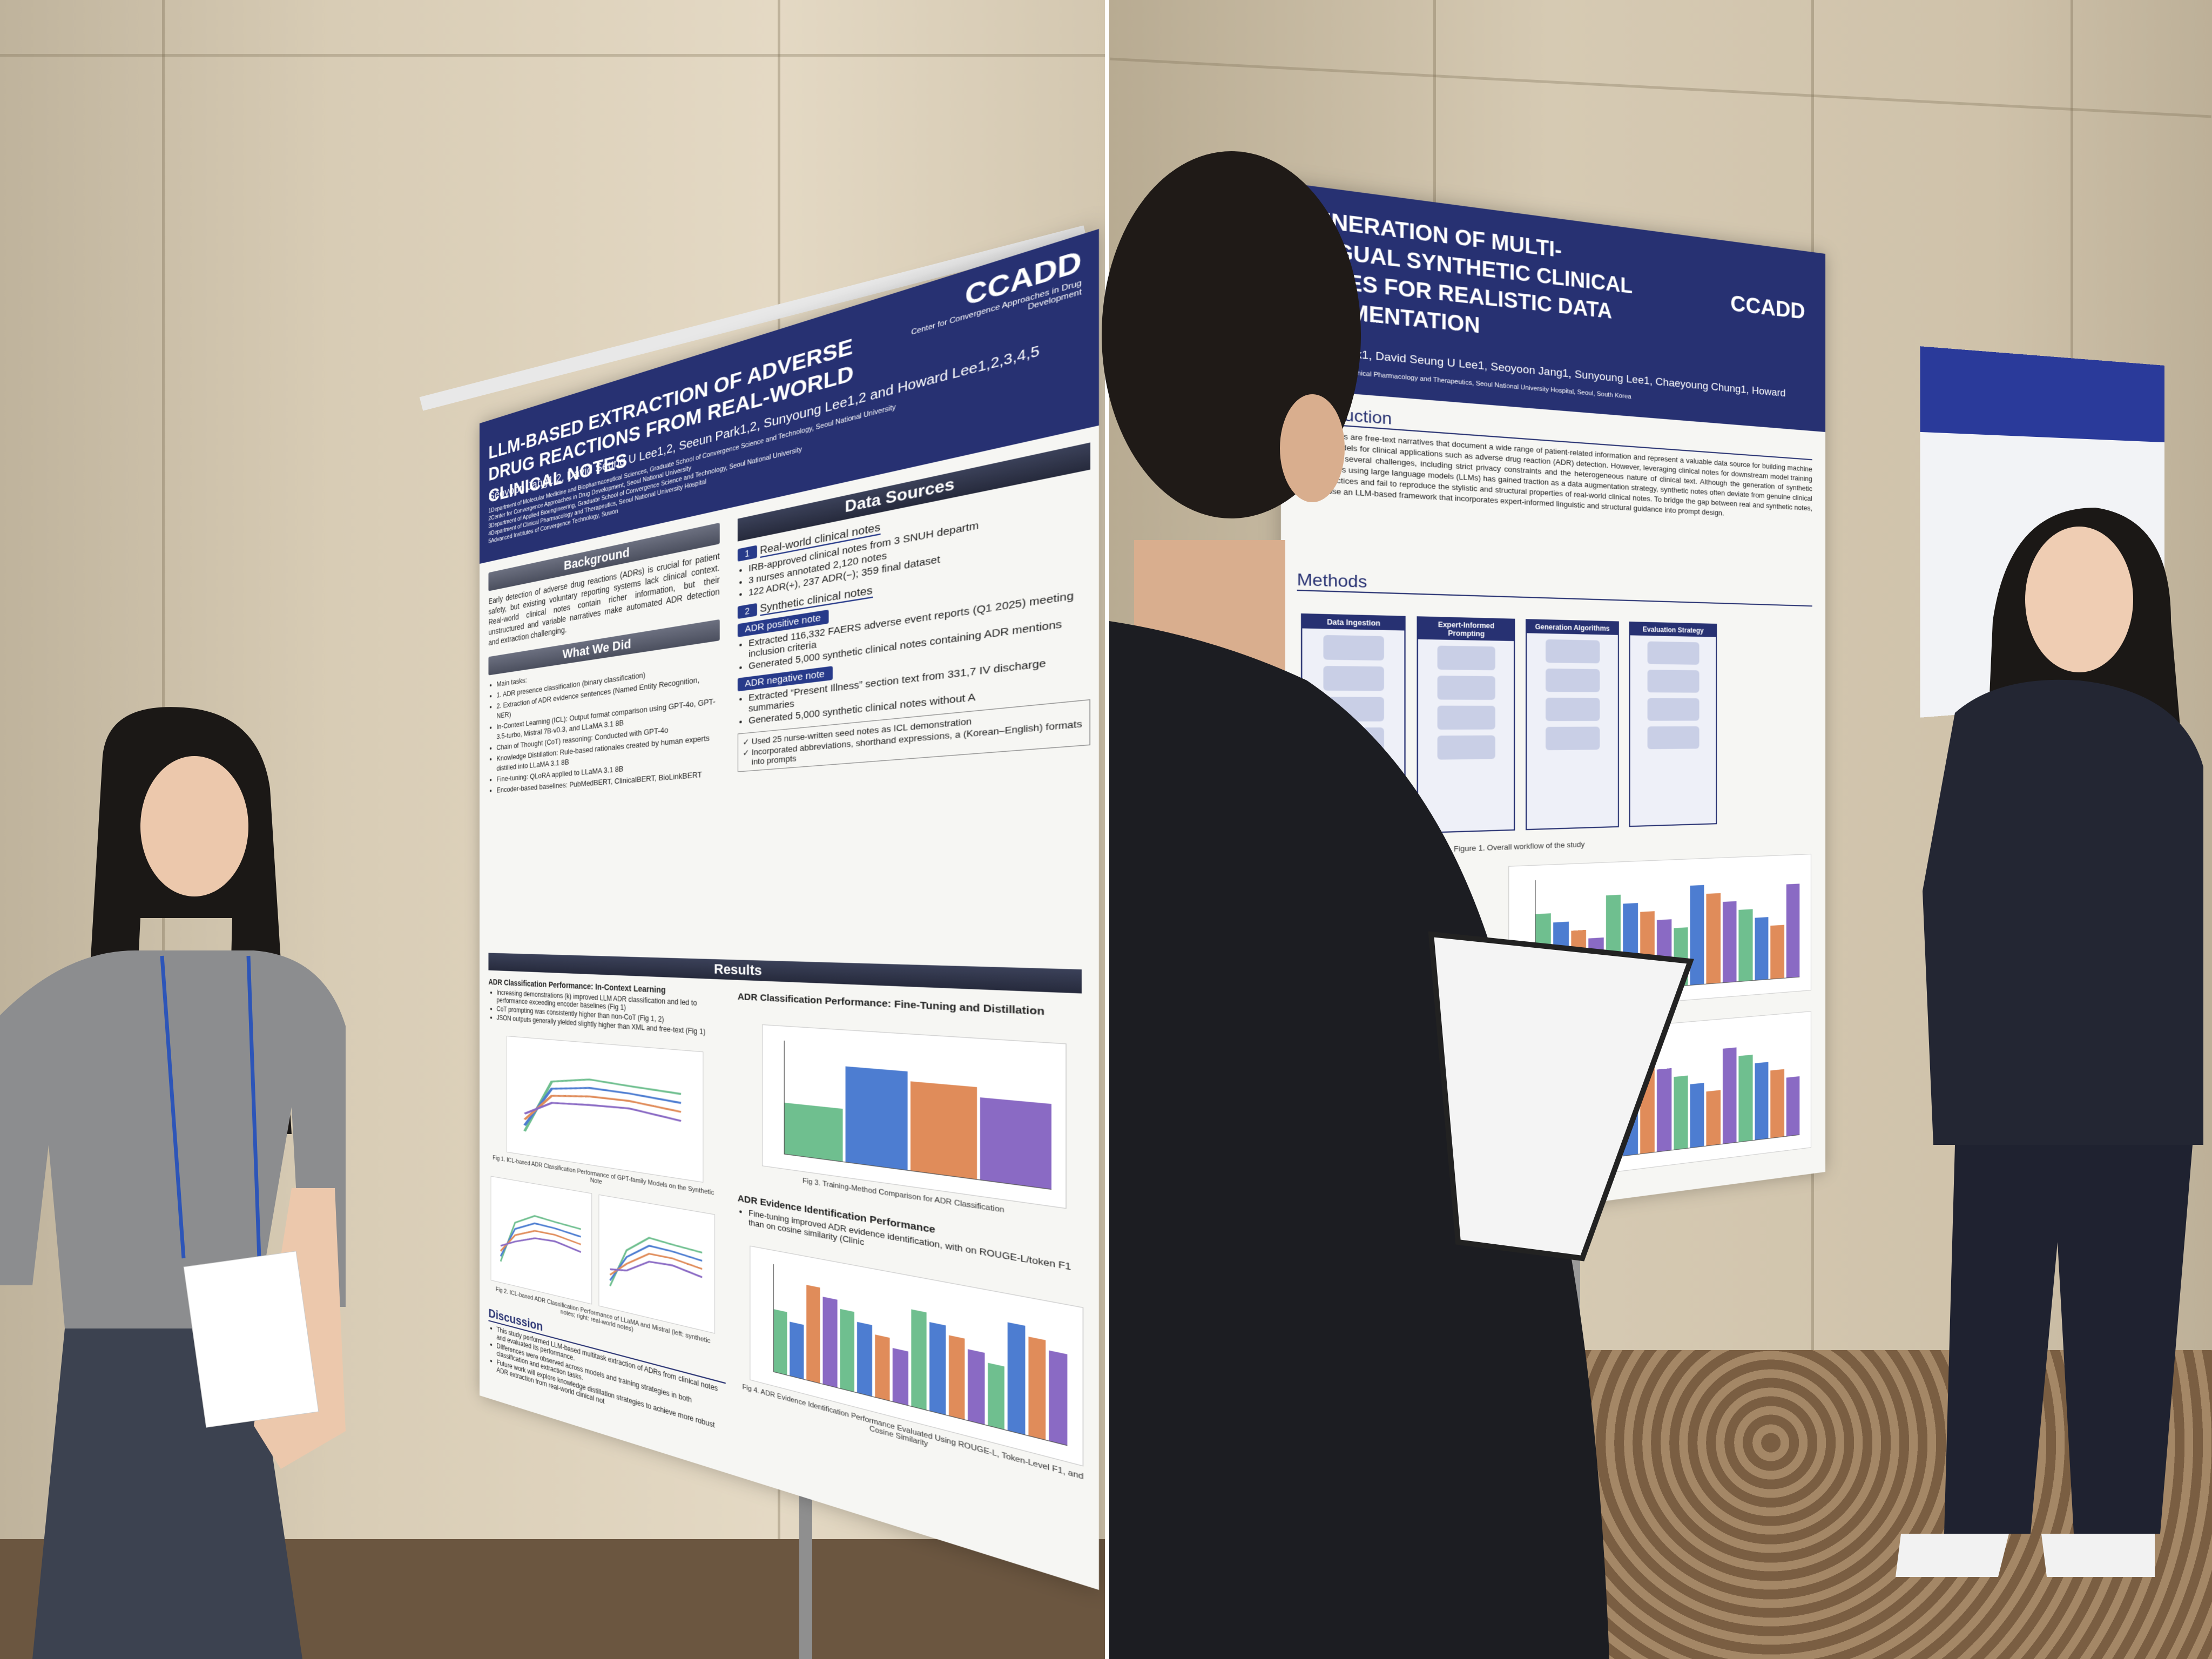 Image resolution: width=2212 pixels, height=1659 pixels. I want to click on blazer, so click(2063, 912).